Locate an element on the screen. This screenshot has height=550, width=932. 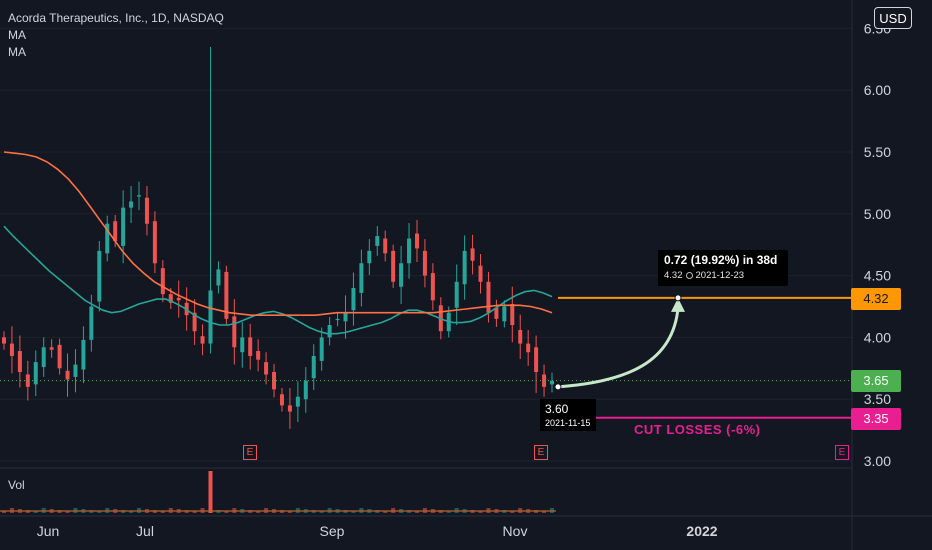
earnings-marker-3: E is located at coordinates (842, 452).